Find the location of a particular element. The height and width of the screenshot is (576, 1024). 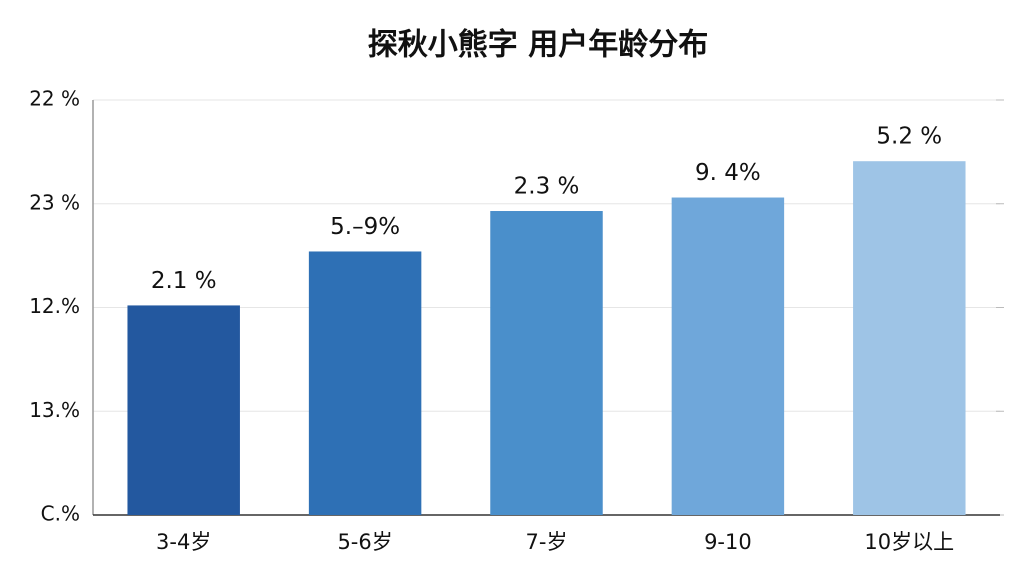

x-tick-label: 7-岁 is located at coordinates (547, 542).